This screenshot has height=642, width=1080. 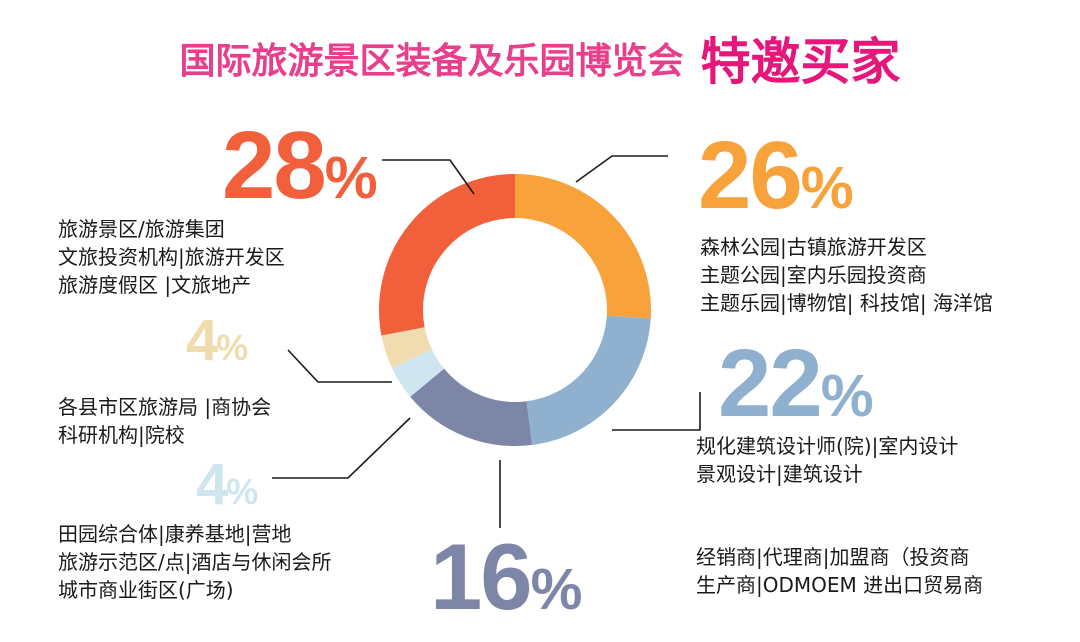 I want to click on desc-line: 文旅投资机构|旅游开发区, so click(x=171, y=257).